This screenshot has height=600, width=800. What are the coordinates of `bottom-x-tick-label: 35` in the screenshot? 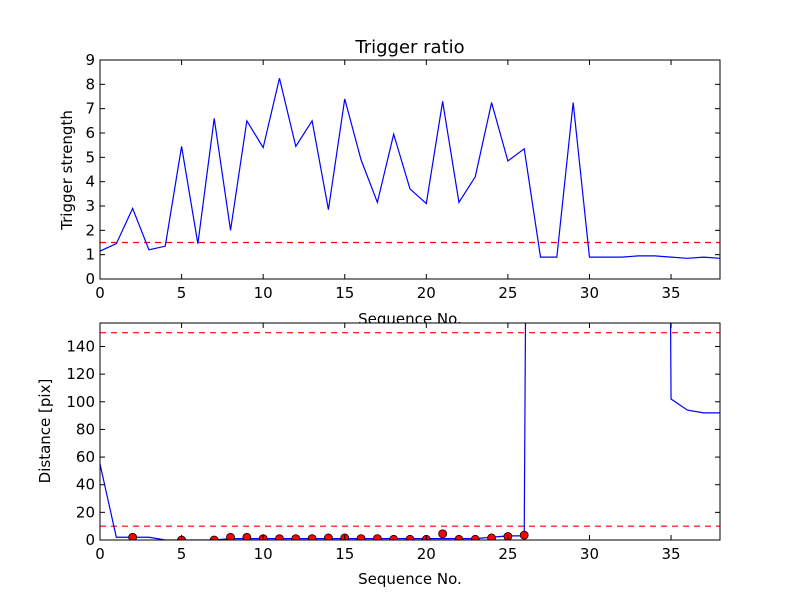 It's located at (671, 554).